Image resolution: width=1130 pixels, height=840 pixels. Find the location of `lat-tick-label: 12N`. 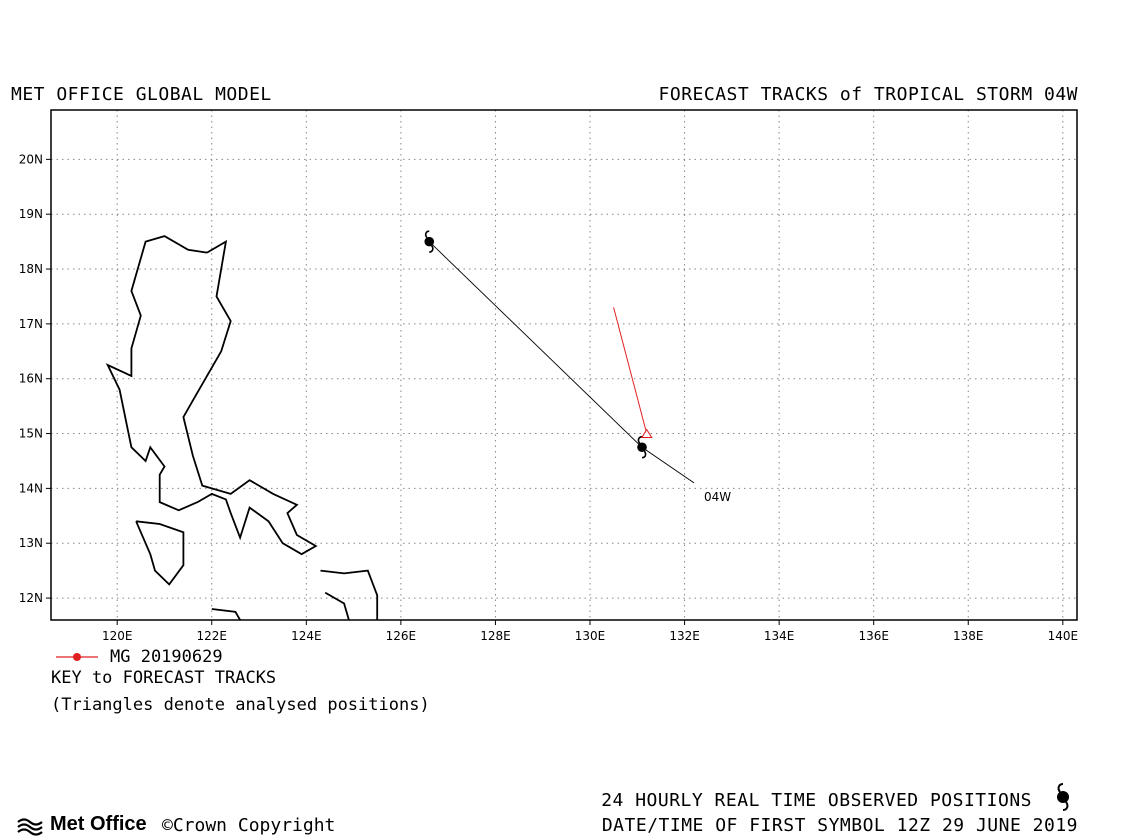

lat-tick-label: 12N is located at coordinates (31, 598).